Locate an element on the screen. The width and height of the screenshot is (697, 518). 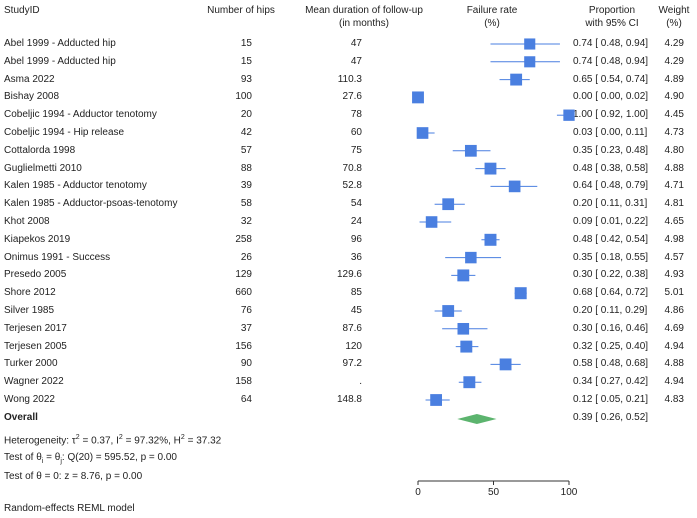
study-name: Khot 2008 is located at coordinates (27, 221).